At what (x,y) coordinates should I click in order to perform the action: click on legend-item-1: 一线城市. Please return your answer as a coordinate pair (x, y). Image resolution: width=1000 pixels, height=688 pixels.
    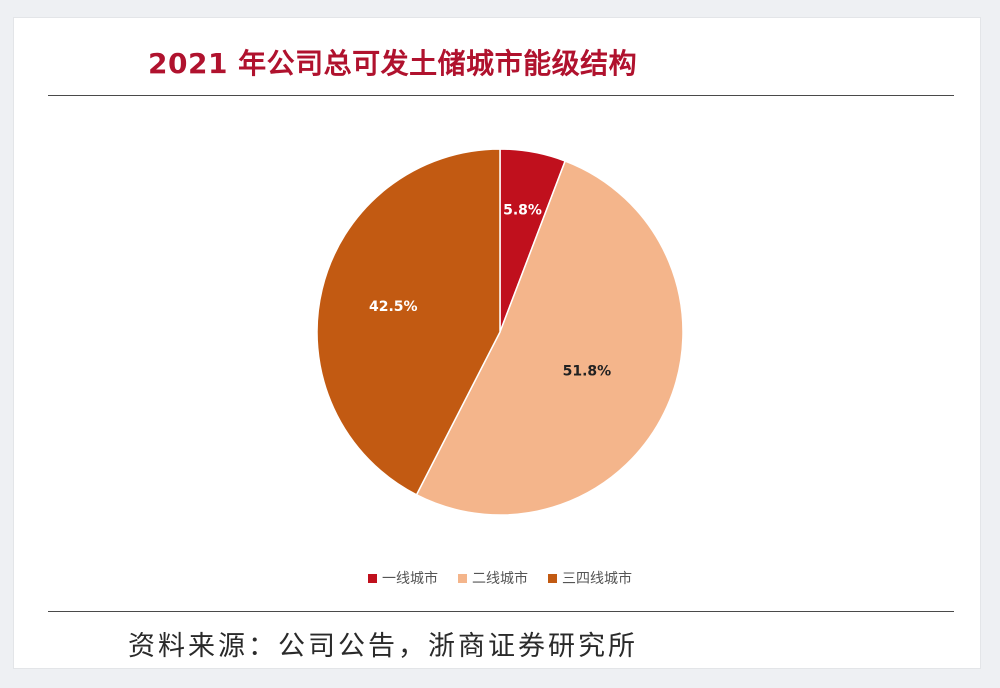
    Looking at the image, I should click on (403, 578).